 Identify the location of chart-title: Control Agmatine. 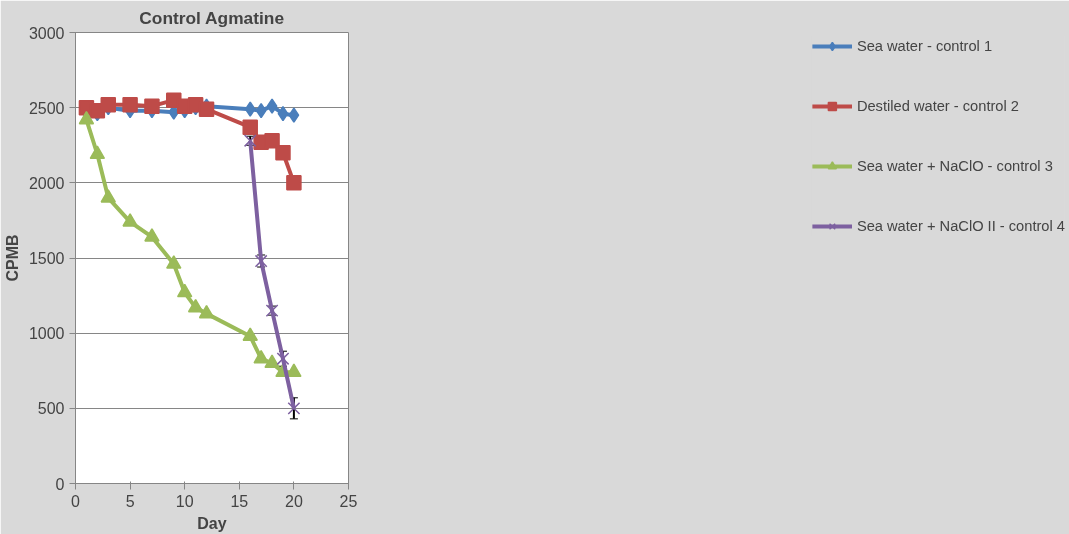
(212, 17).